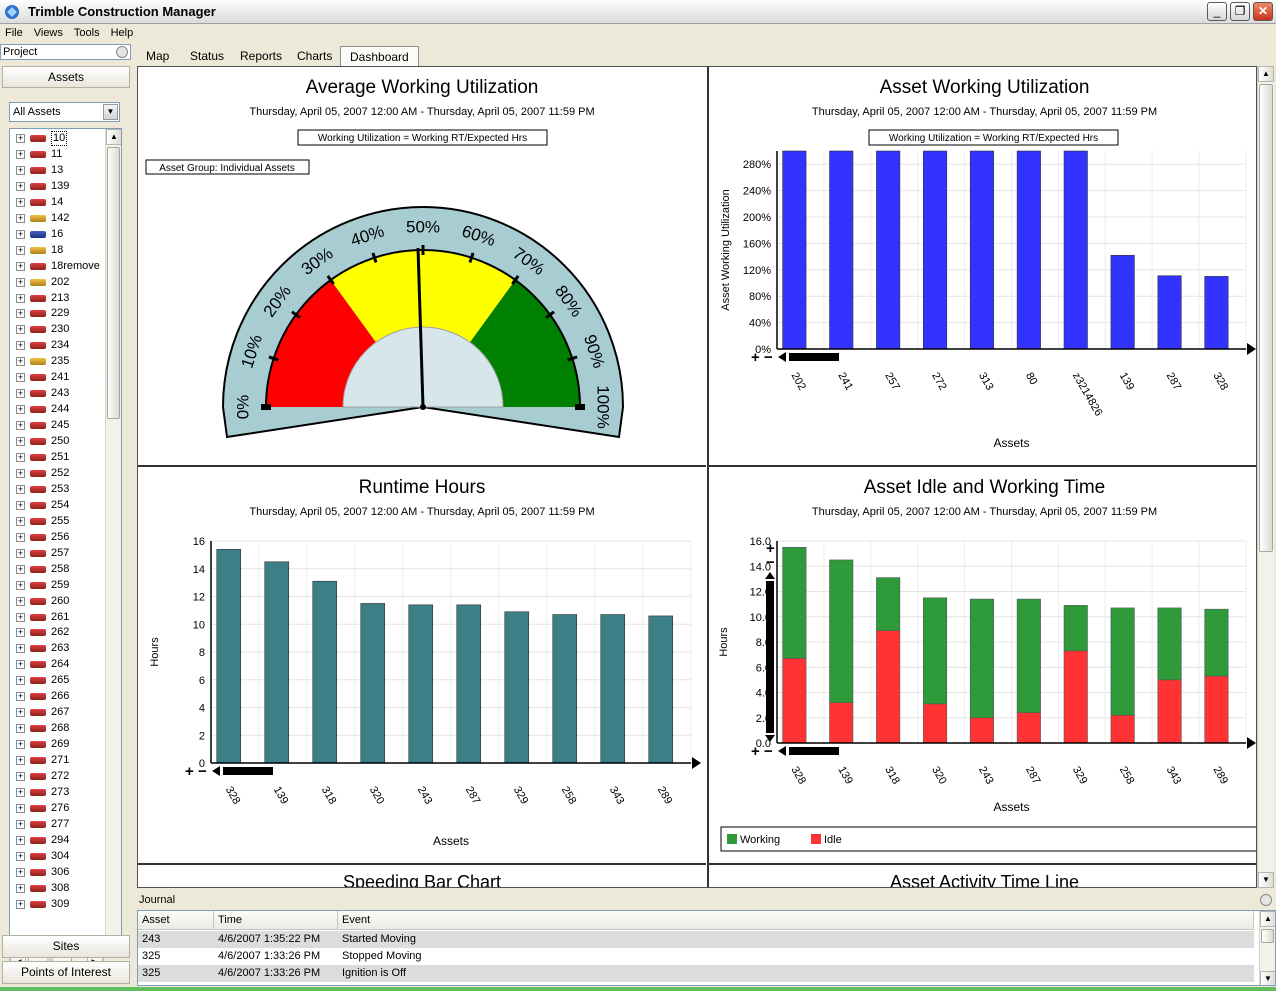  What do you see at coordinates (57, 824) in the screenshot?
I see `tree-item: +277` at bounding box center [57, 824].